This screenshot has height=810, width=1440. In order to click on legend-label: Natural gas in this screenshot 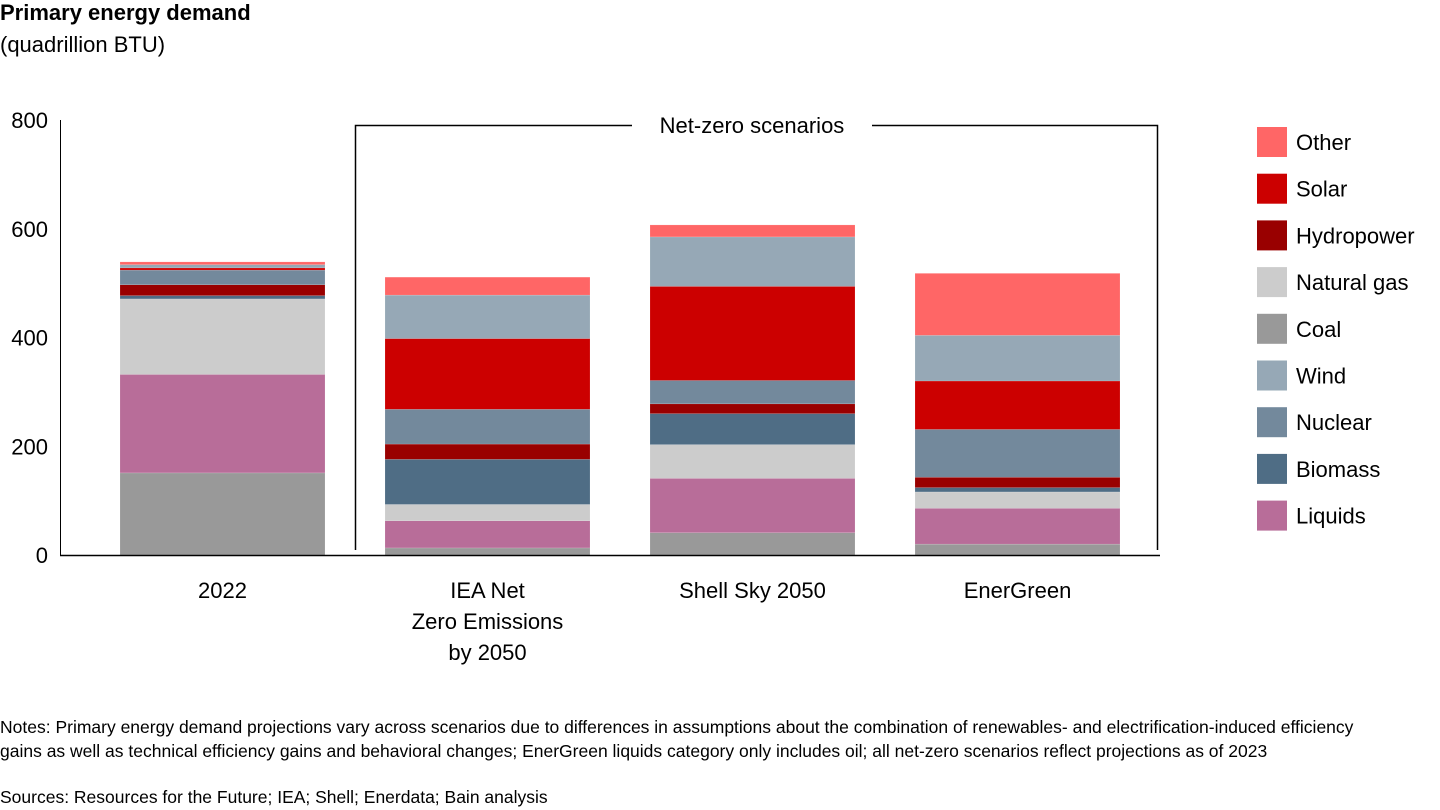, I will do `click(1352, 282)`.